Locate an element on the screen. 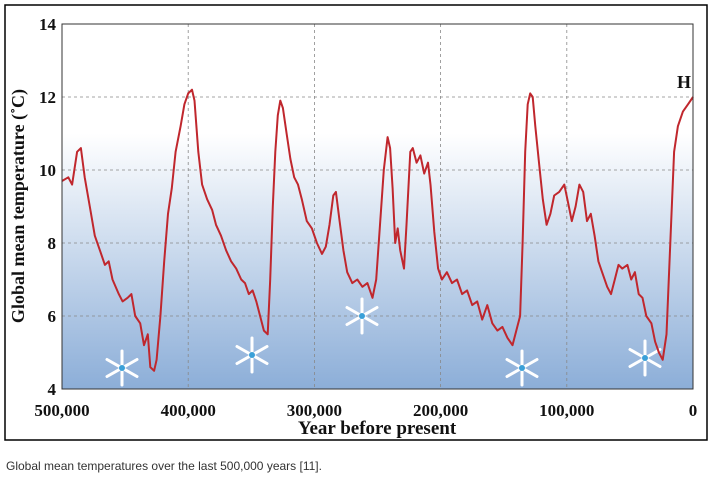 This screenshot has width=712, height=477. y-tick-label: 4 is located at coordinates (52, 389).